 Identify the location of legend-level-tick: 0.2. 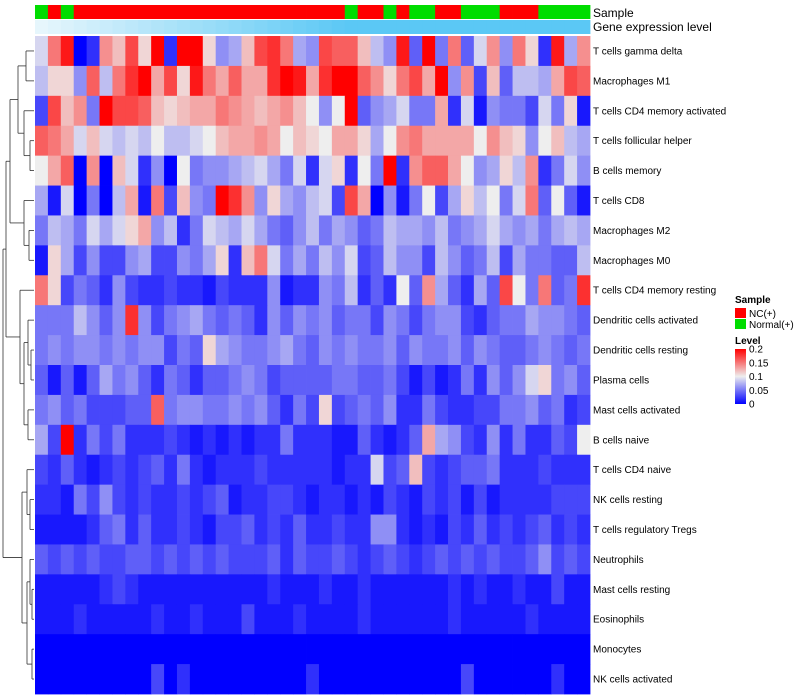
(756, 350).